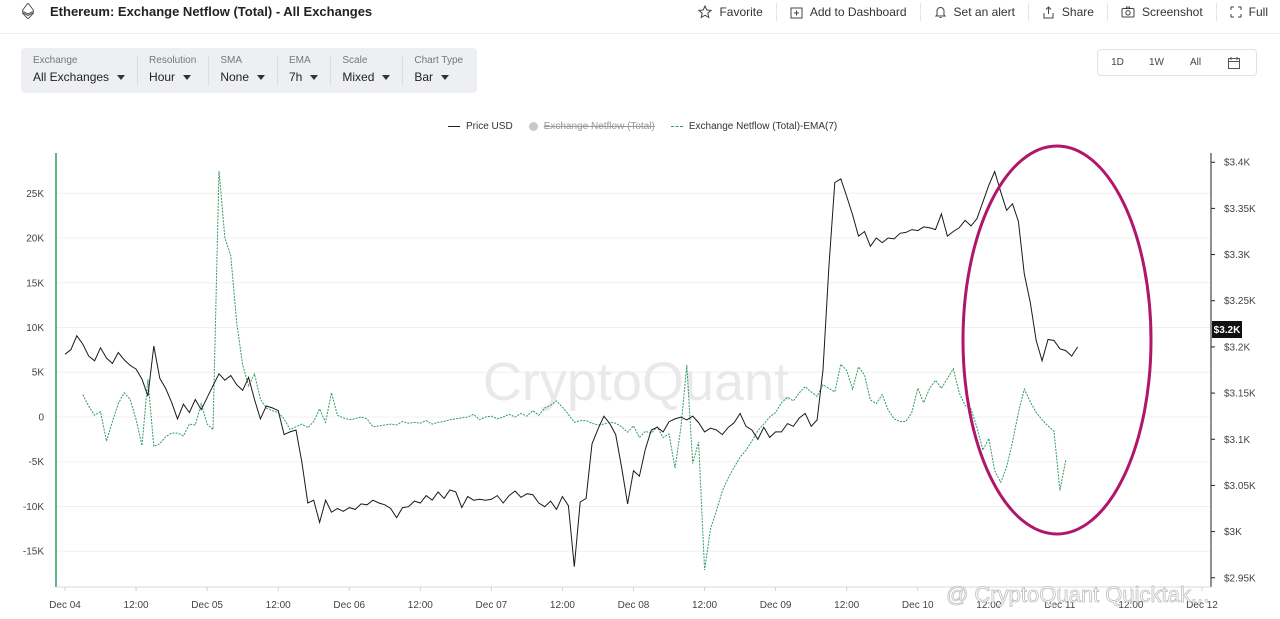 The width and height of the screenshot is (1280, 619). Describe the element at coordinates (705, 12) in the screenshot. I see `star-icon` at that location.